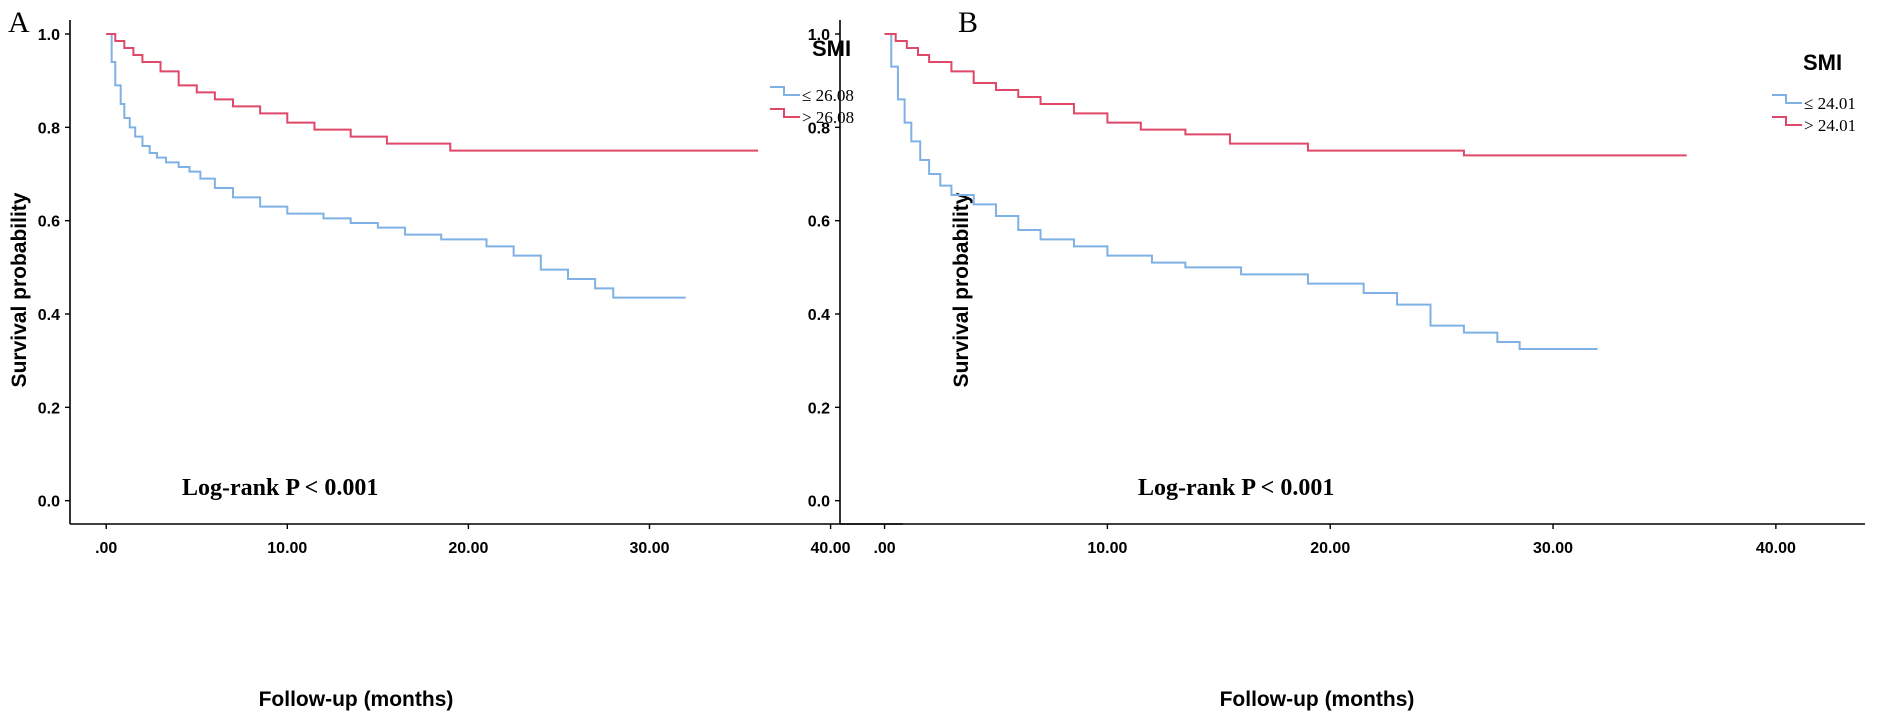 The image size is (1902, 725). I want to click on x-tick-label-a: .00, so click(106, 548).